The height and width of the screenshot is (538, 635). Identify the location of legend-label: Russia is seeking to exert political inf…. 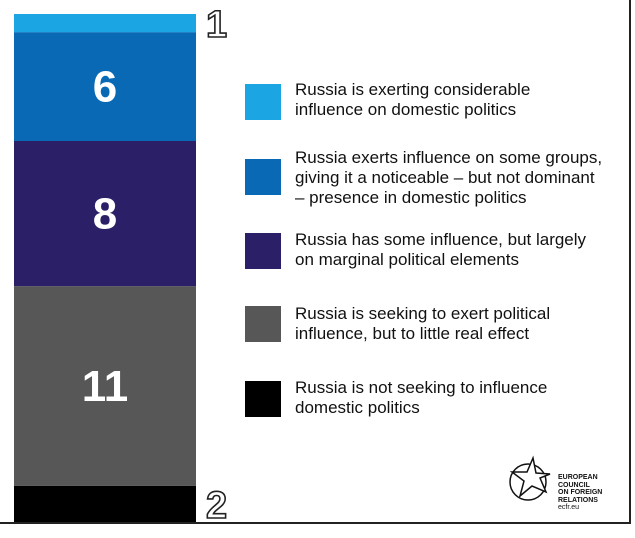
(423, 323).